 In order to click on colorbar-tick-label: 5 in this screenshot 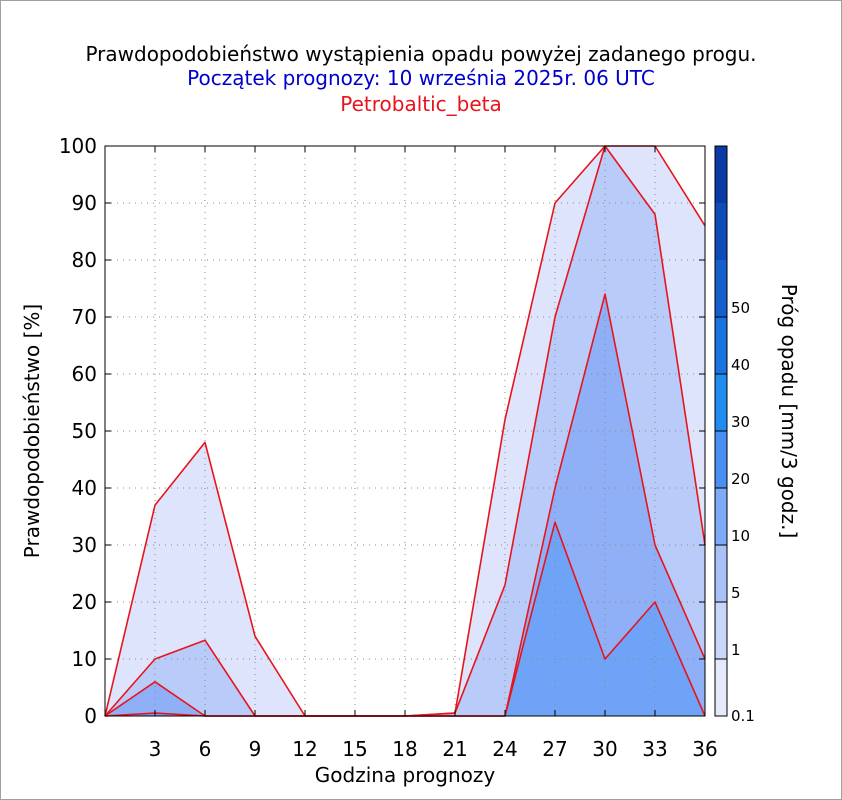, I will do `click(736, 593)`.